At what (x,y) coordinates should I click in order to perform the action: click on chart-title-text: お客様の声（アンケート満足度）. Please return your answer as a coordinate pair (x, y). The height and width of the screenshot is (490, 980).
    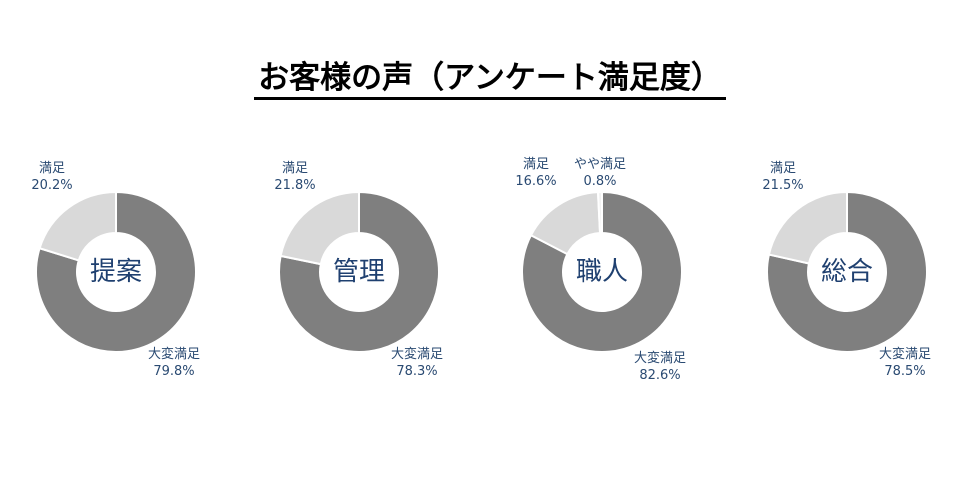
    Looking at the image, I should click on (490, 80).